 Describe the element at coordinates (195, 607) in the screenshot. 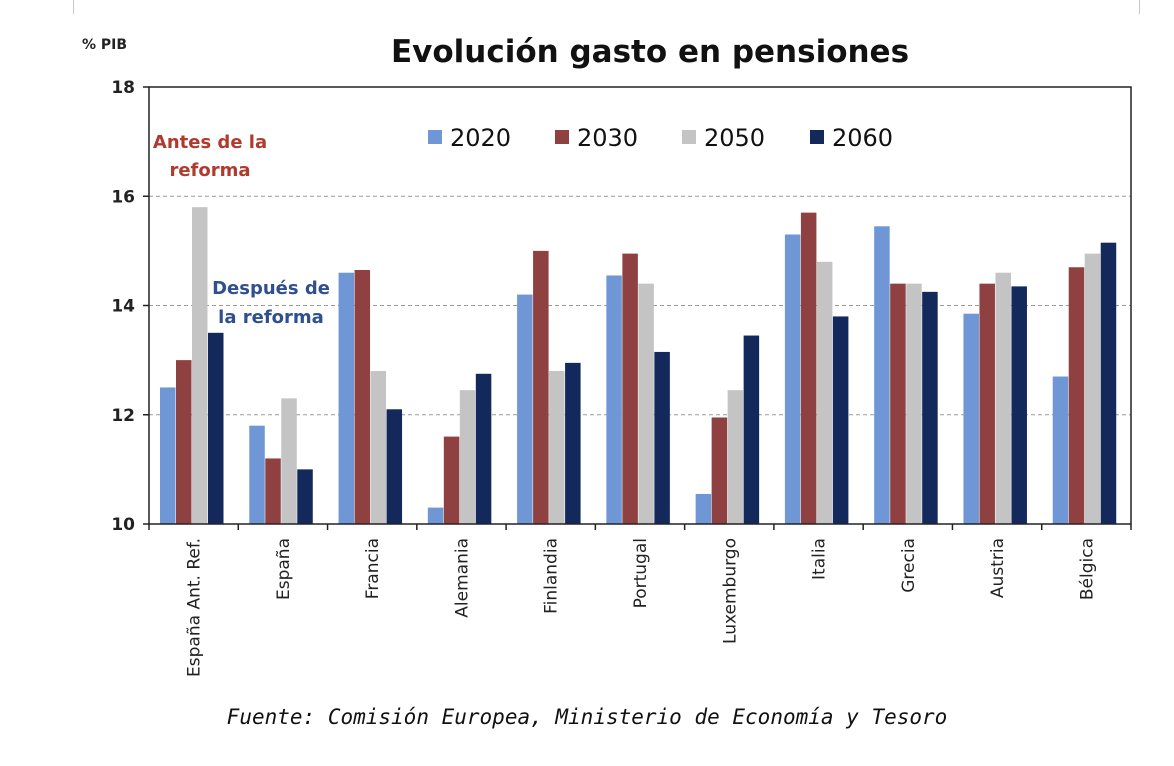

I see `x-tick-label: España Ant. Ref.` at that location.